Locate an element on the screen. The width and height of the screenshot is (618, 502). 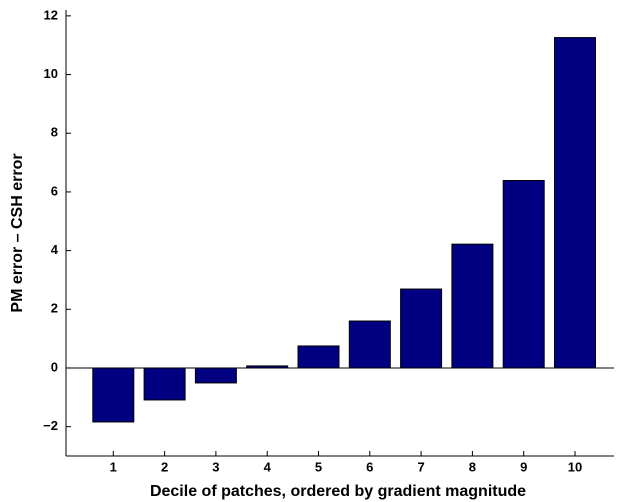
x-tick-label: 10 is located at coordinates (575, 466).